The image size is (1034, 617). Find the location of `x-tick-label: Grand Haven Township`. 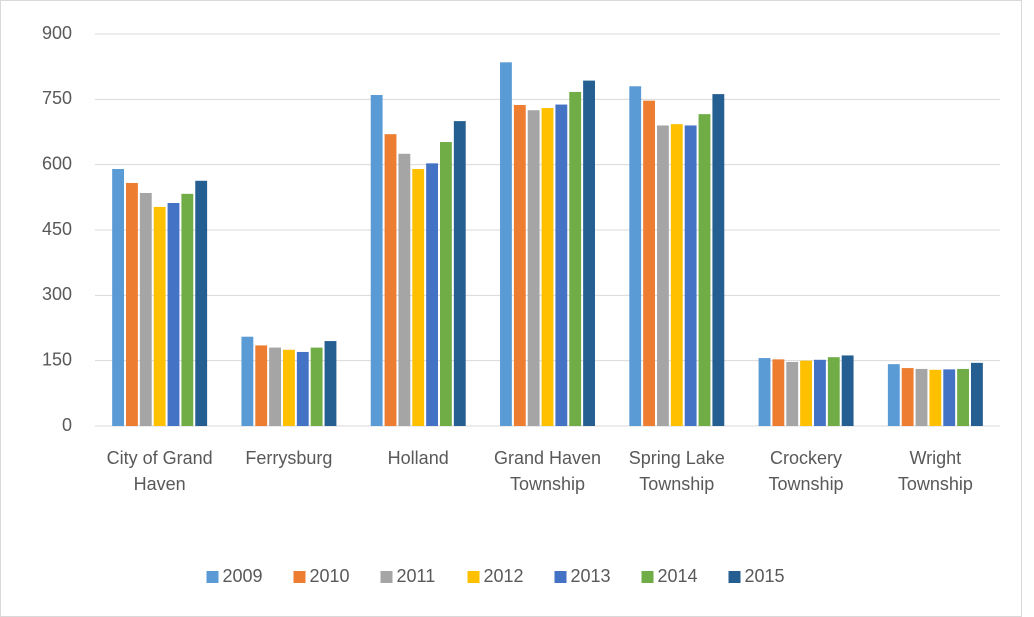

x-tick-label: Grand Haven Township is located at coordinates (547, 471).